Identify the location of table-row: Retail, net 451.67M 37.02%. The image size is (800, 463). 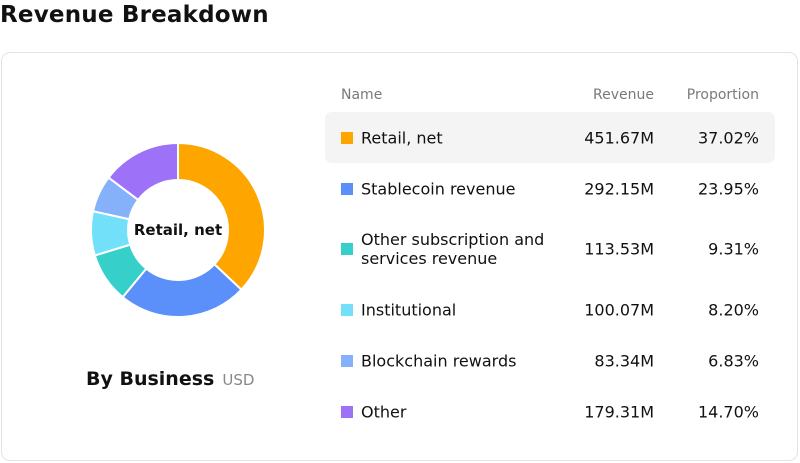
(550, 137).